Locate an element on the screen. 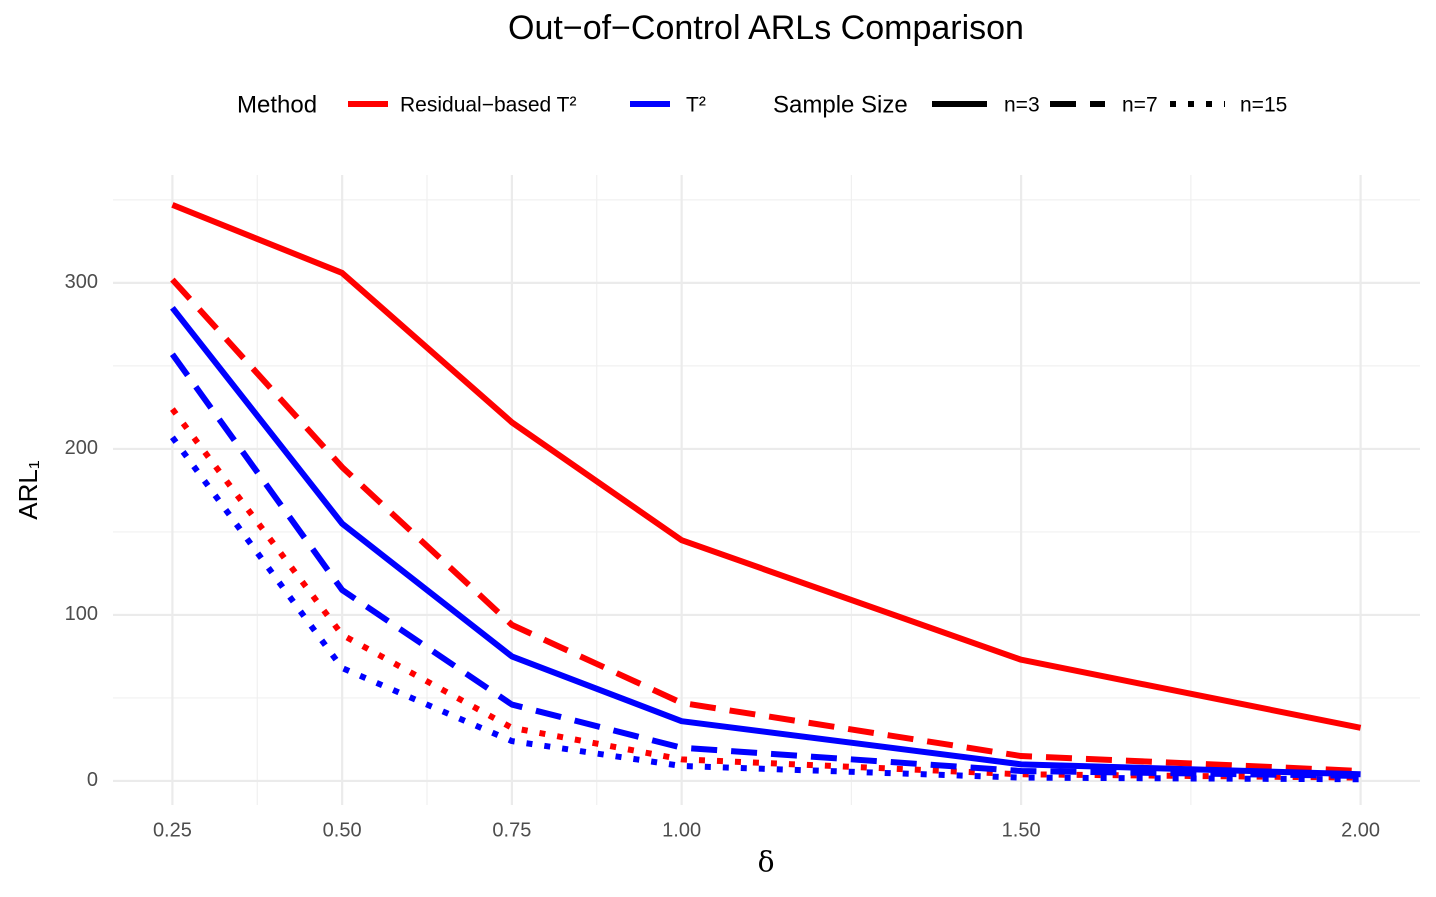 The height and width of the screenshot is (897, 1436). chart-title: Out−of−Control ARLs Comparison is located at coordinates (766, 28).